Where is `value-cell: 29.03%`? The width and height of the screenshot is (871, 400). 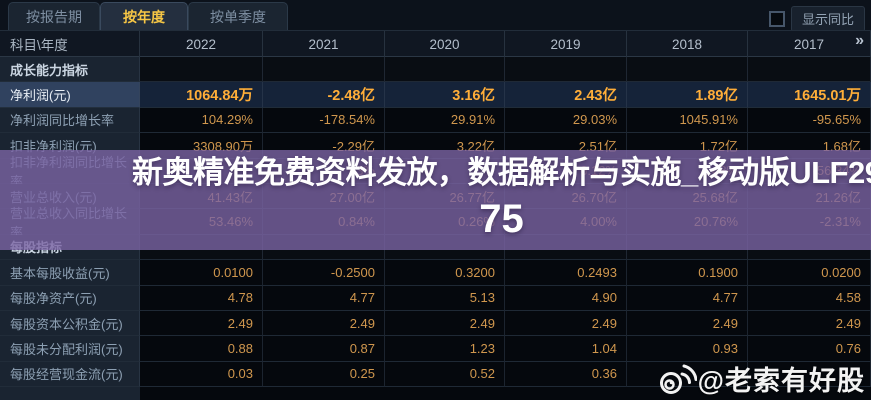 value-cell: 29.03% is located at coordinates (566, 120).